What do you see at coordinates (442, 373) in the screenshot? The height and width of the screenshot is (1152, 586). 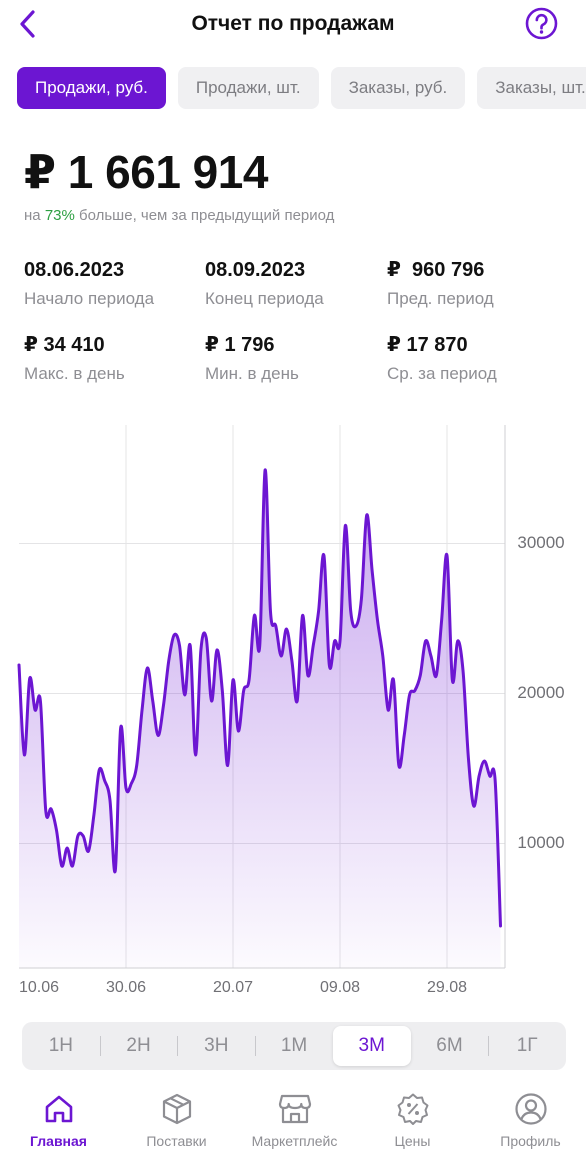 I see `stat-label: Ср. за период` at bounding box center [442, 373].